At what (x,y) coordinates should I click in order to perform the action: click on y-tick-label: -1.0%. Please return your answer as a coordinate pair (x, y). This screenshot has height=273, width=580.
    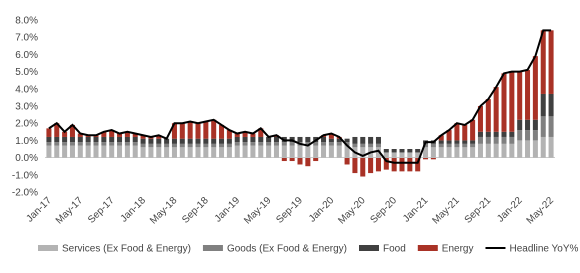
    Looking at the image, I should click on (25, 175).